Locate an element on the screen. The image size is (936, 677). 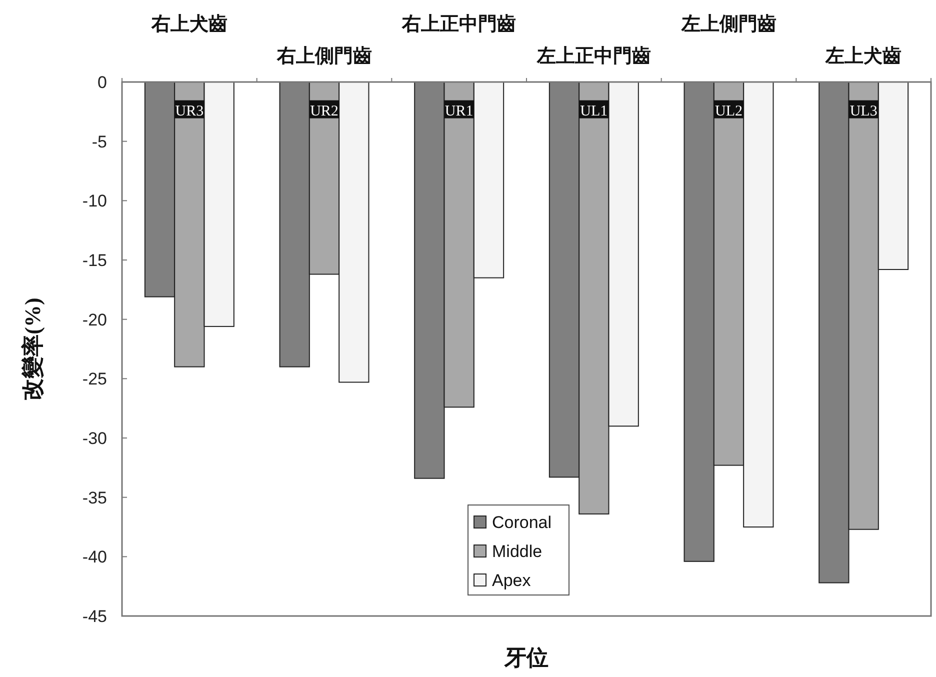
legend-label: Apex is located at coordinates (512, 580).